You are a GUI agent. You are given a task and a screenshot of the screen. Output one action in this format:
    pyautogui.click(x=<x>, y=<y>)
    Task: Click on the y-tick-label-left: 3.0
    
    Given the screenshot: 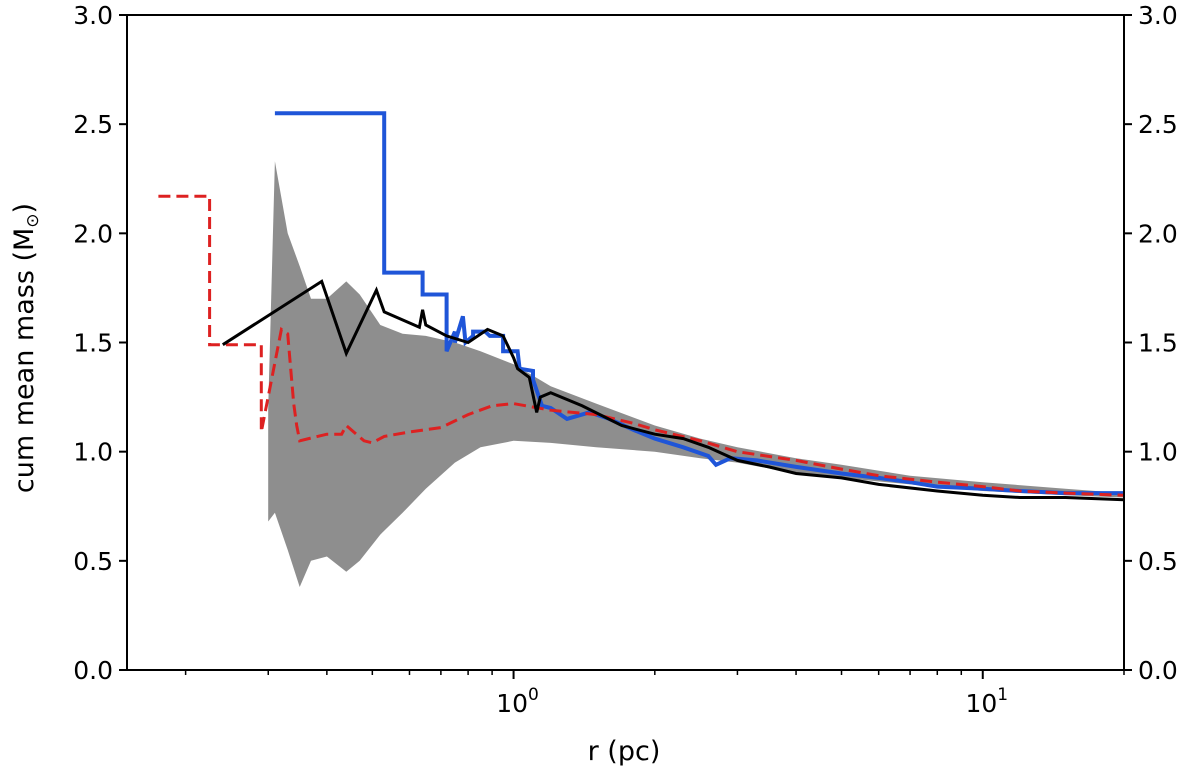 What is the action you would take?
    pyautogui.click(x=93, y=15)
    